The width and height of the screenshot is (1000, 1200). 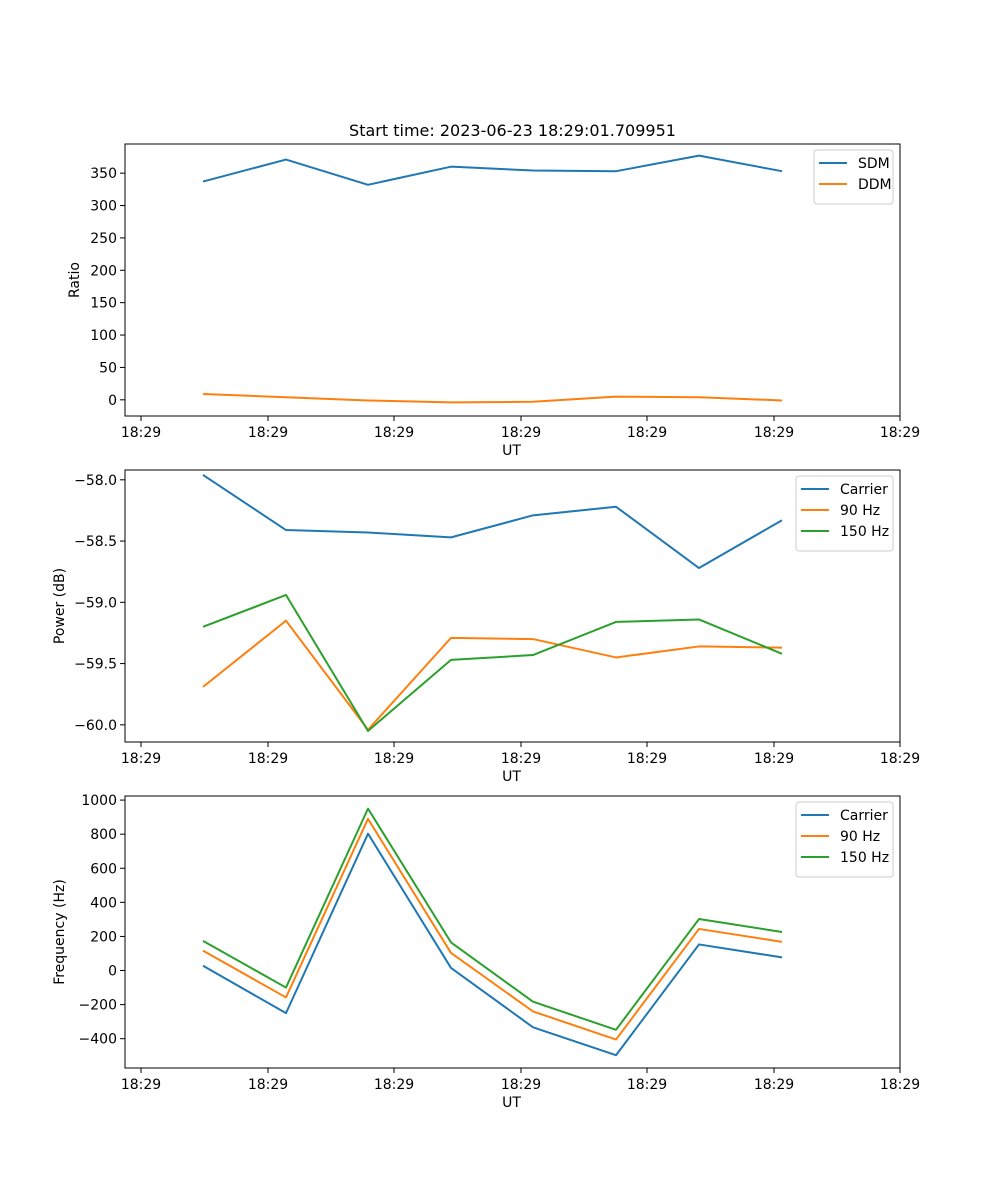 What do you see at coordinates (853, 177) in the screenshot?
I see `legend: SDM DDM` at bounding box center [853, 177].